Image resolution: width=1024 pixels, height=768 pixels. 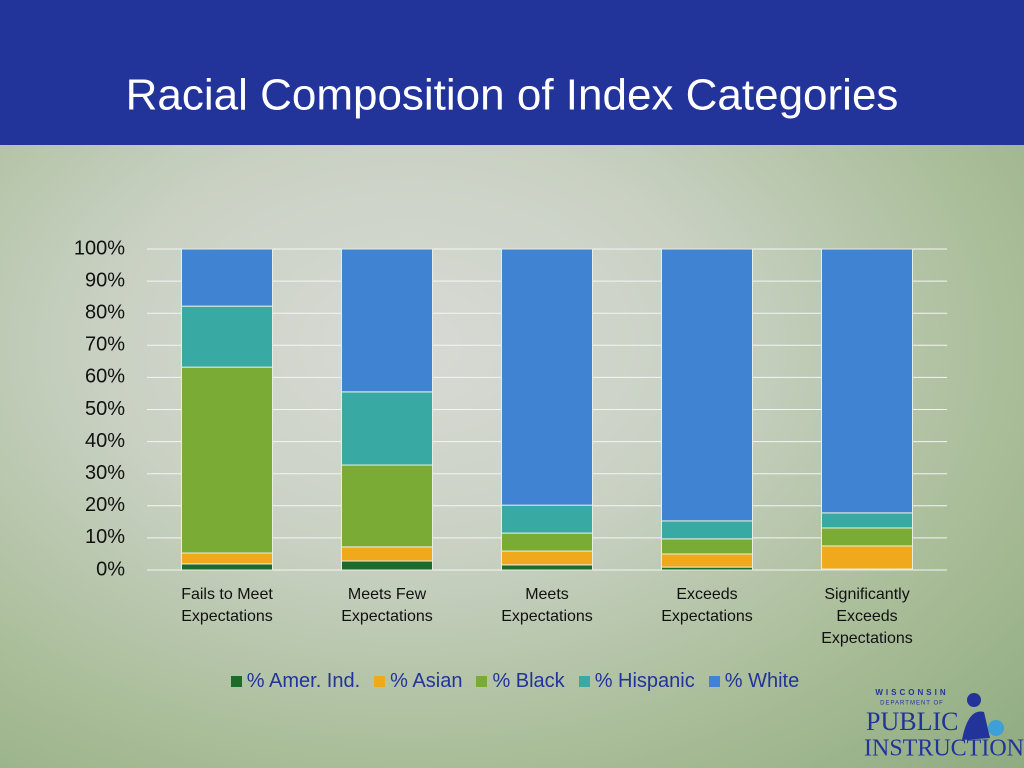 What do you see at coordinates (528, 681) in the screenshot?
I see `legend-label: % Black` at bounding box center [528, 681].